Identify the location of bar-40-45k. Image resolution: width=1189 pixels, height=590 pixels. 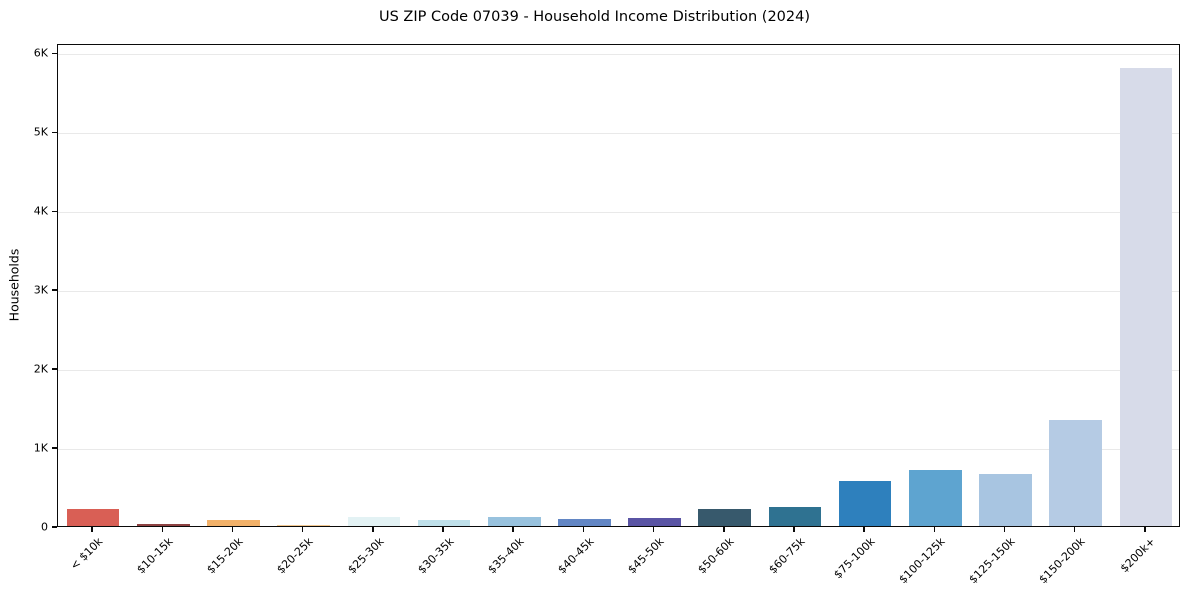
(584, 522).